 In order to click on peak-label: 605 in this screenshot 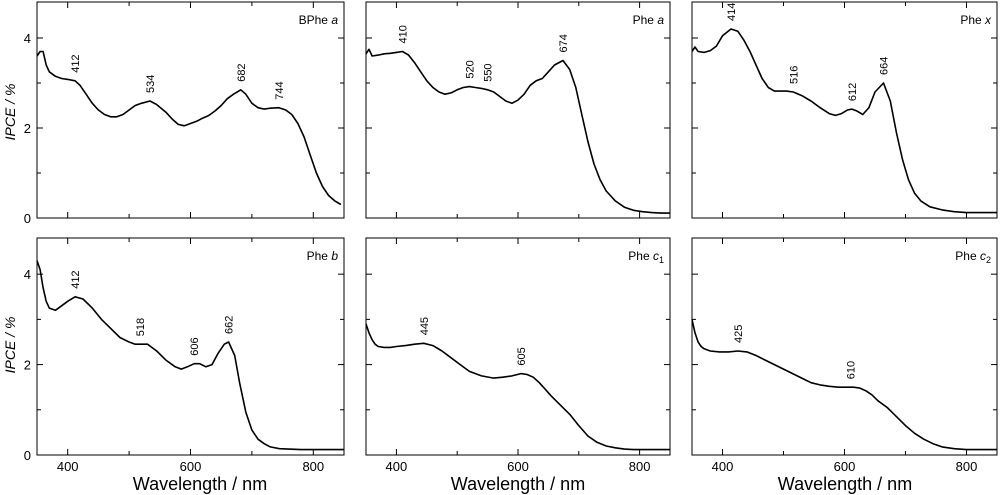, I will do `click(522, 356)`.